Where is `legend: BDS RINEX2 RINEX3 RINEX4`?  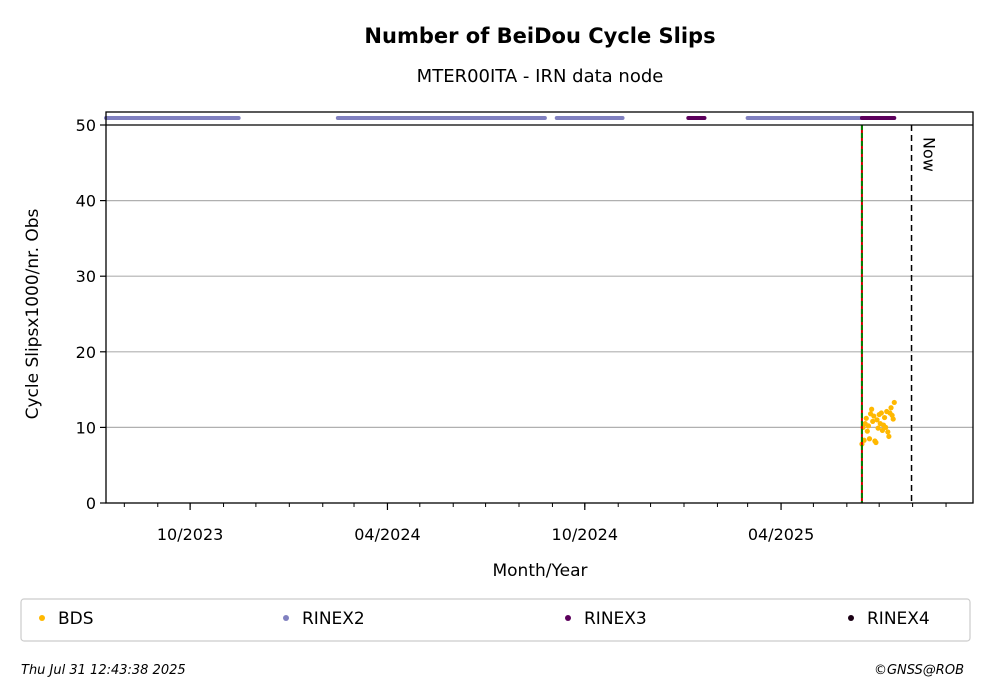 legend: BDS RINEX2 RINEX3 RINEX4 is located at coordinates (484, 619).